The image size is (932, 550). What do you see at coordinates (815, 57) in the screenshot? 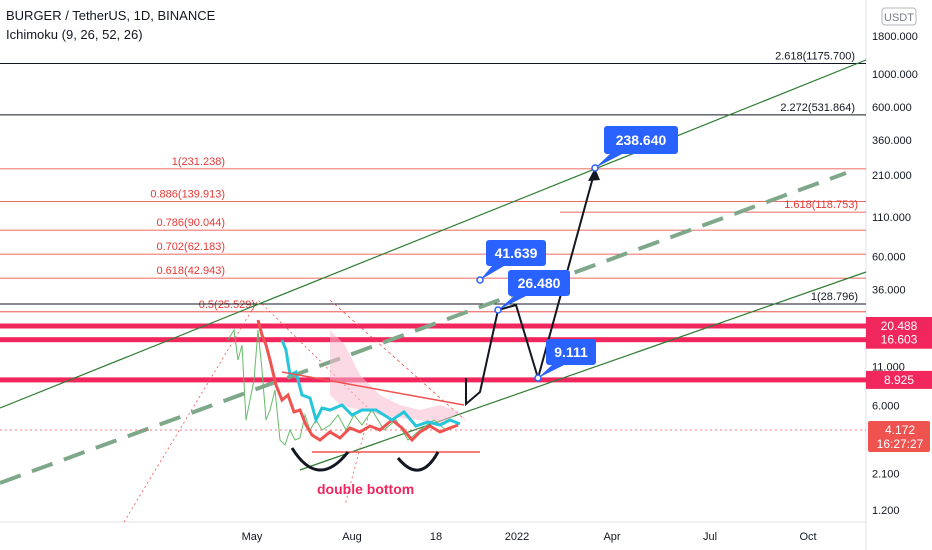
I see `fib-level-label: 2.618(1175.700)` at bounding box center [815, 57].